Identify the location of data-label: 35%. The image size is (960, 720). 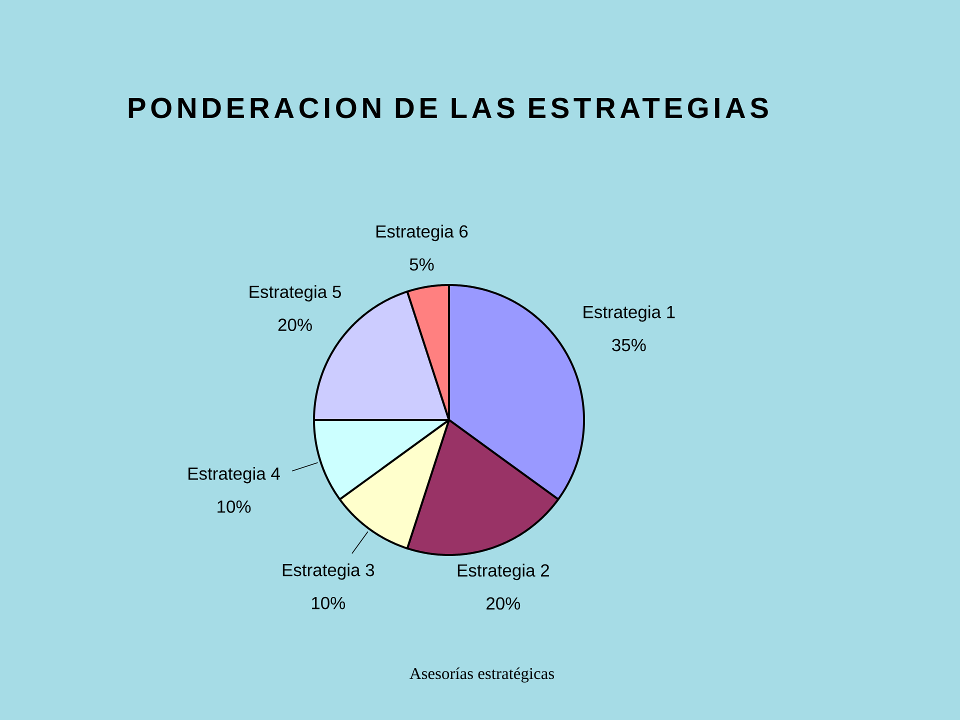
(629, 345).